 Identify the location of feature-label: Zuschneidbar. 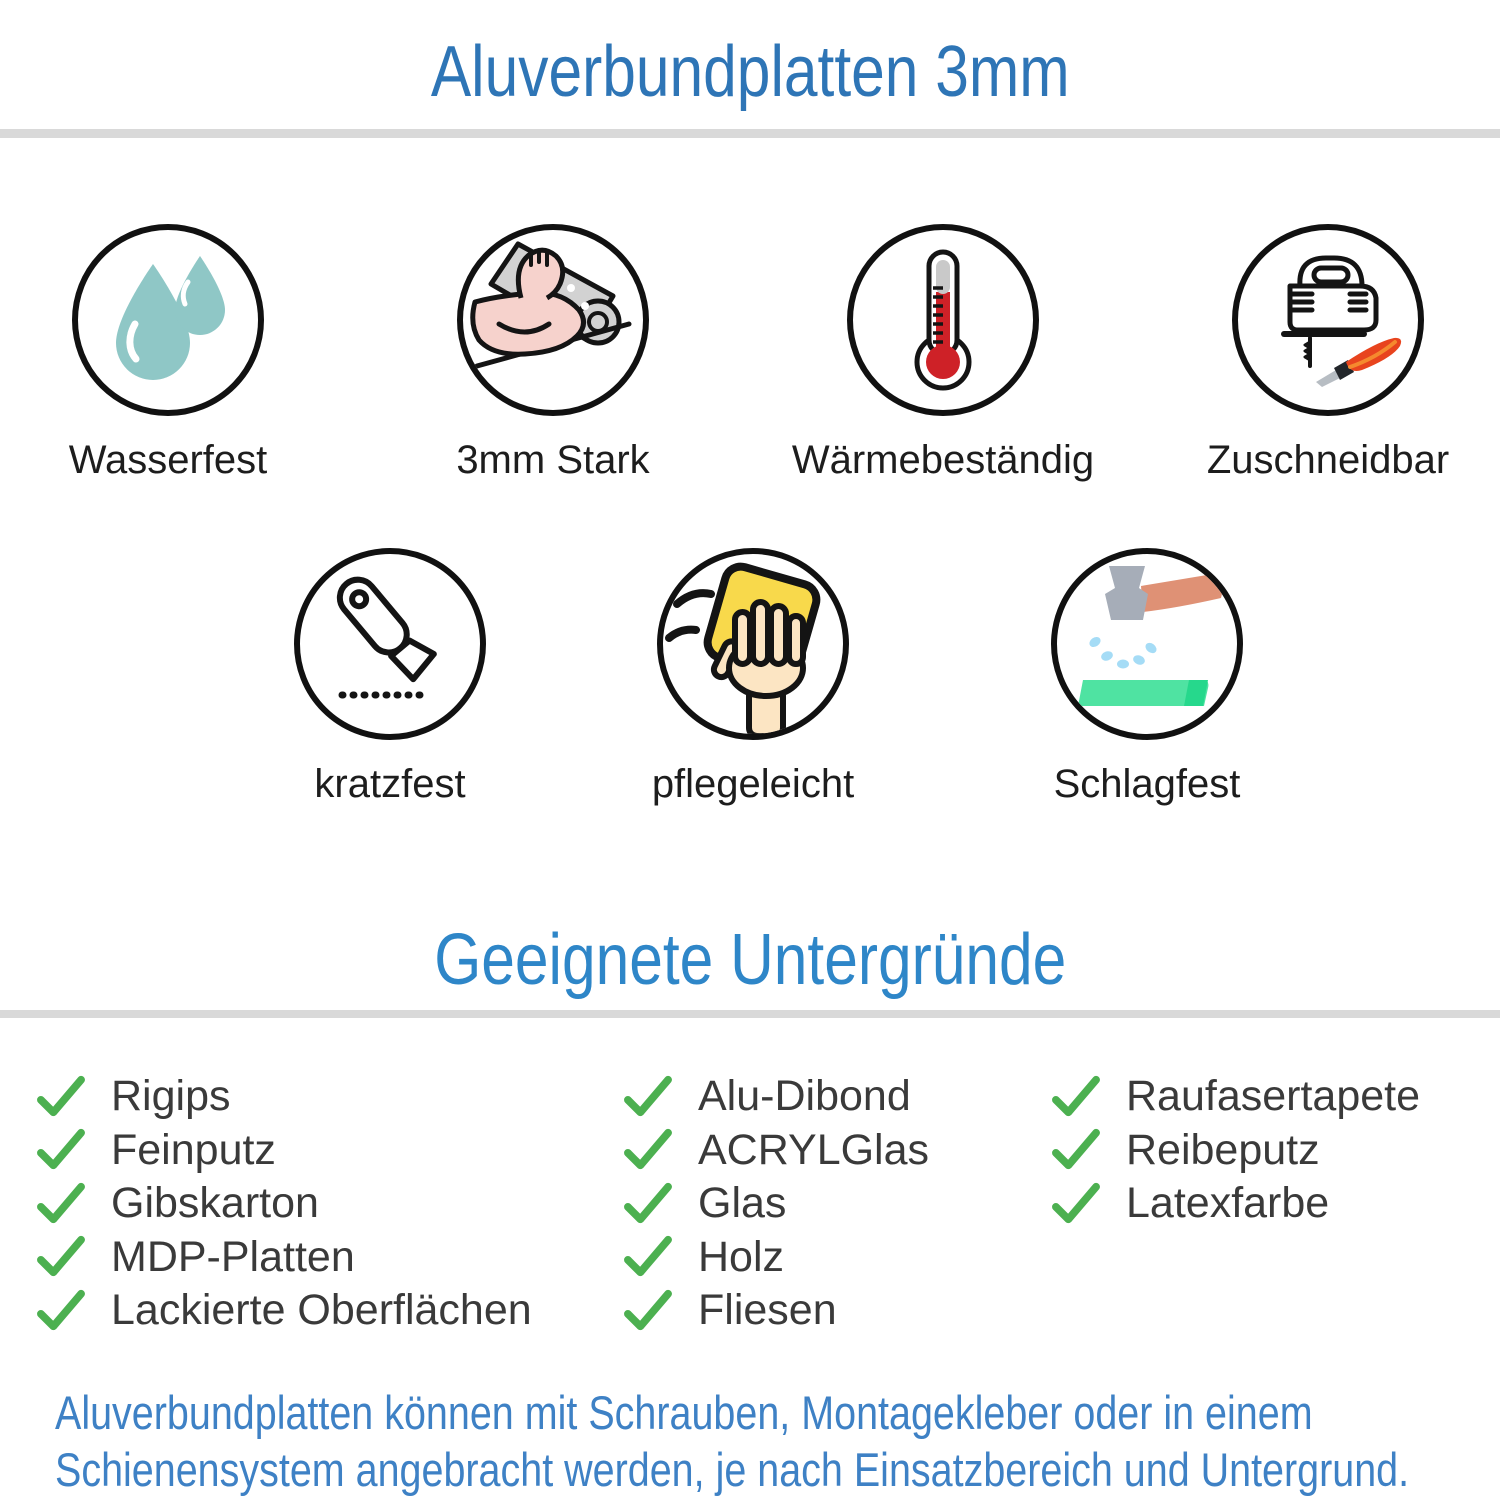
(1328, 460).